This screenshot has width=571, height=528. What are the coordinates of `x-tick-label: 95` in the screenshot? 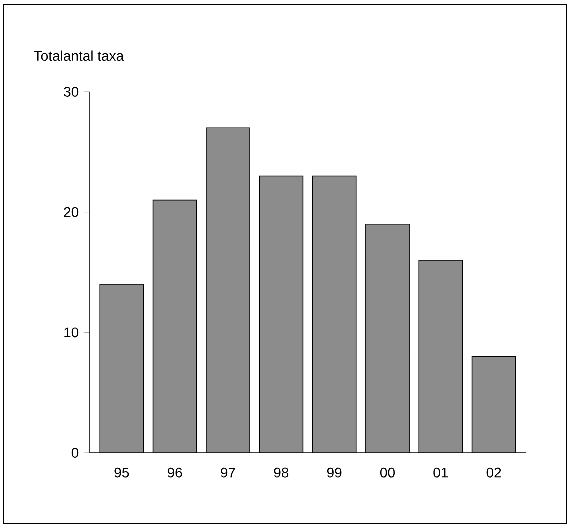 It's located at (122, 473).